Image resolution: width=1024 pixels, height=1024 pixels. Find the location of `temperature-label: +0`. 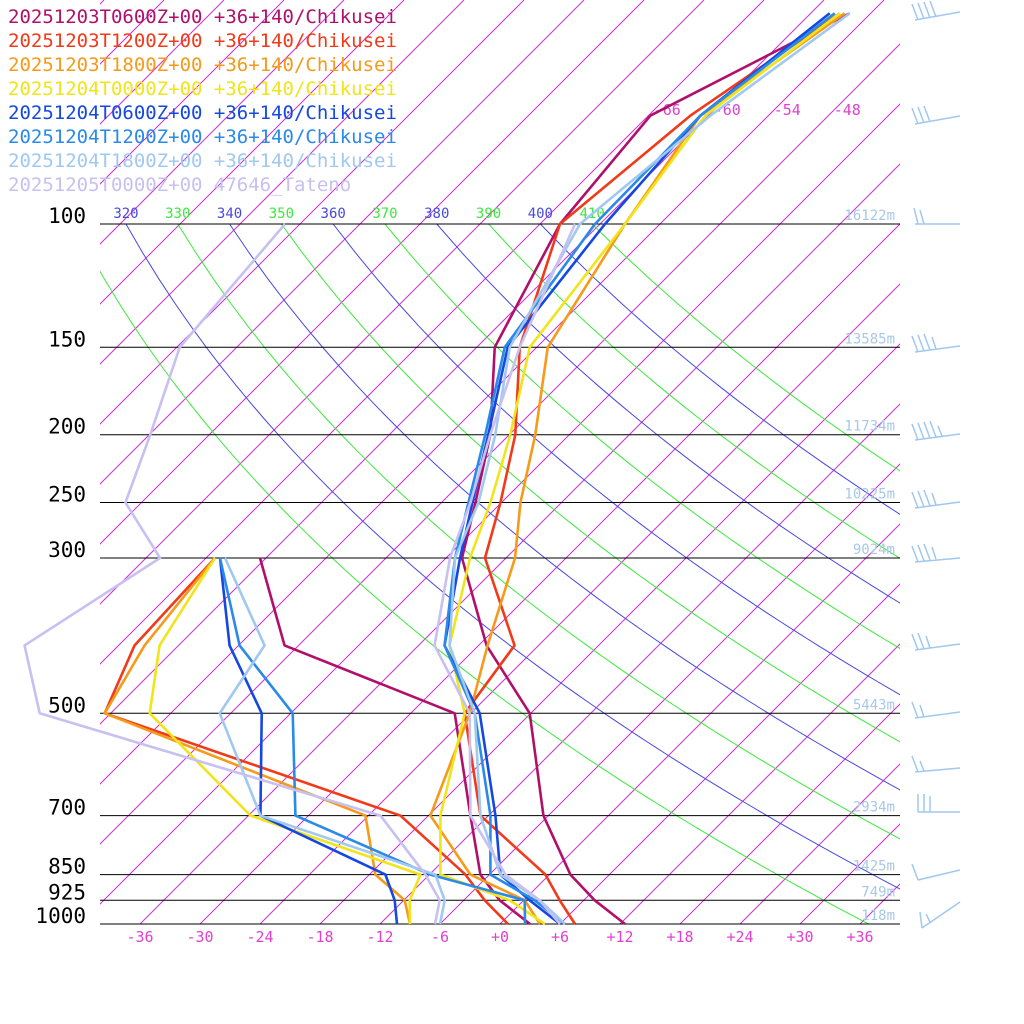

temperature-label: +0 is located at coordinates (500, 937).